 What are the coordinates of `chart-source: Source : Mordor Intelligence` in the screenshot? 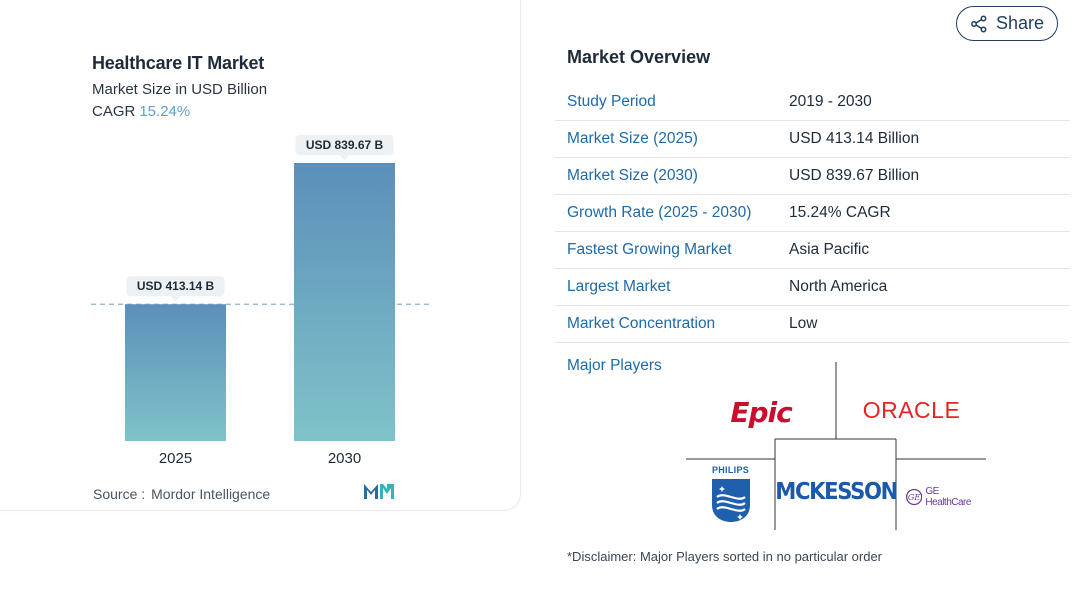 It's located at (181, 494).